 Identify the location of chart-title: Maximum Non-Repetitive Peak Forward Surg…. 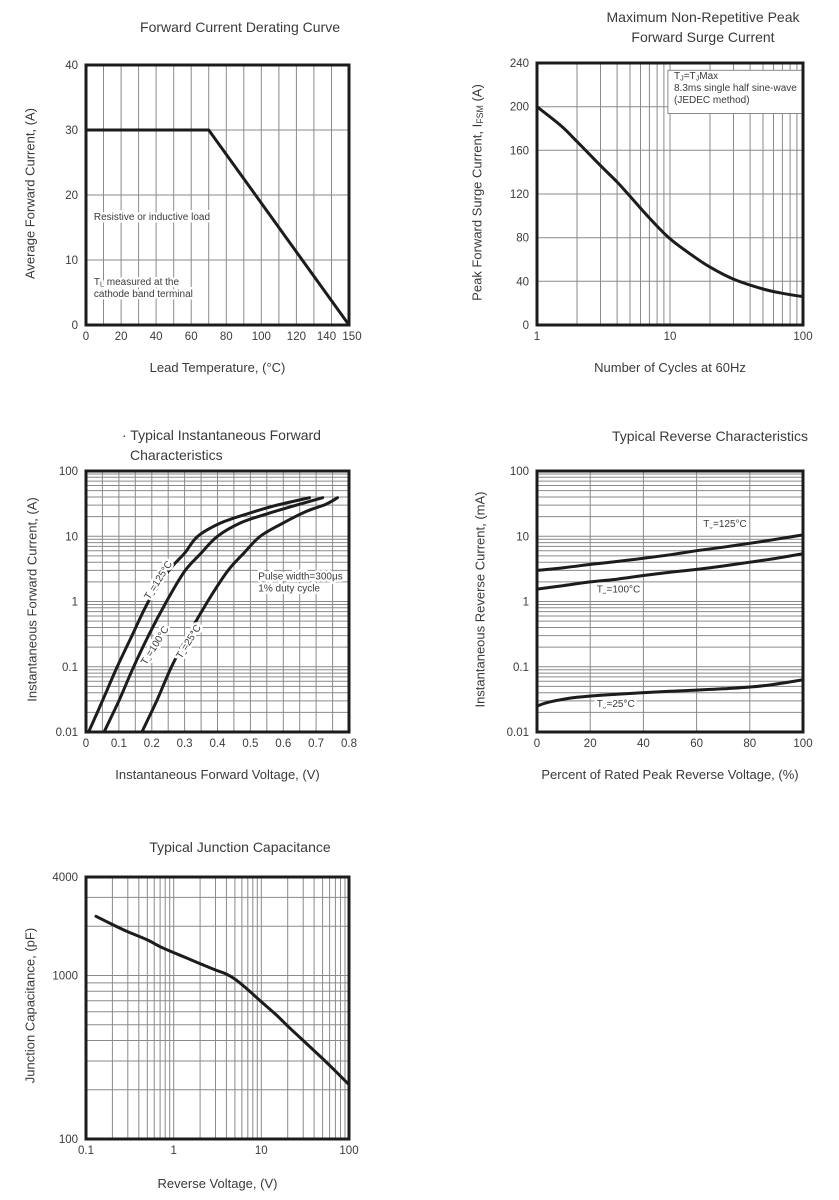
(696, 27).